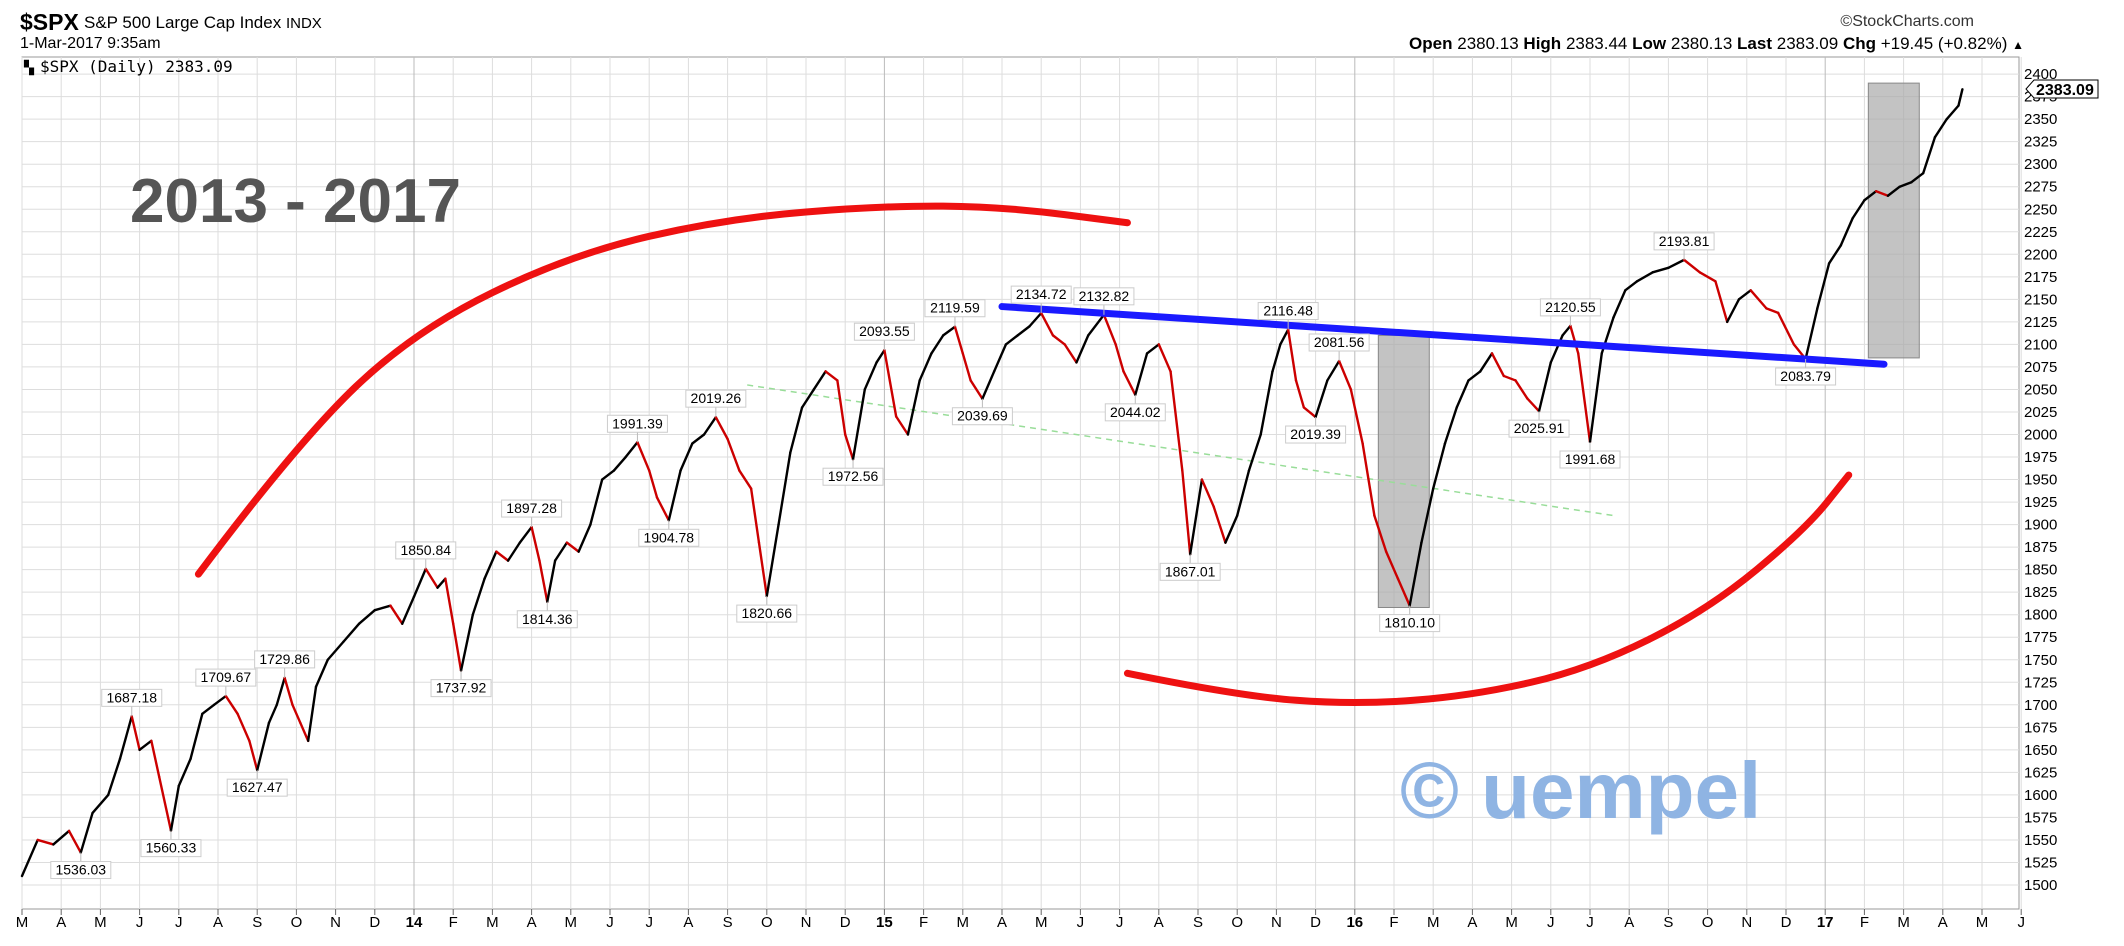 This screenshot has height=946, width=2124. I want to click on annotation-label: 2019.26, so click(716, 398).